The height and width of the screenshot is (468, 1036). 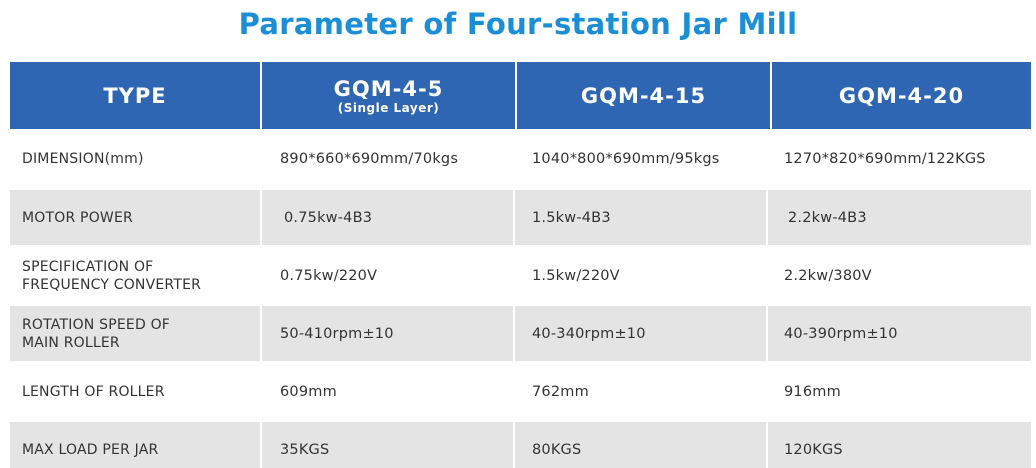 I want to click on row-label-line: MAIN ROLLER, so click(x=71, y=342).